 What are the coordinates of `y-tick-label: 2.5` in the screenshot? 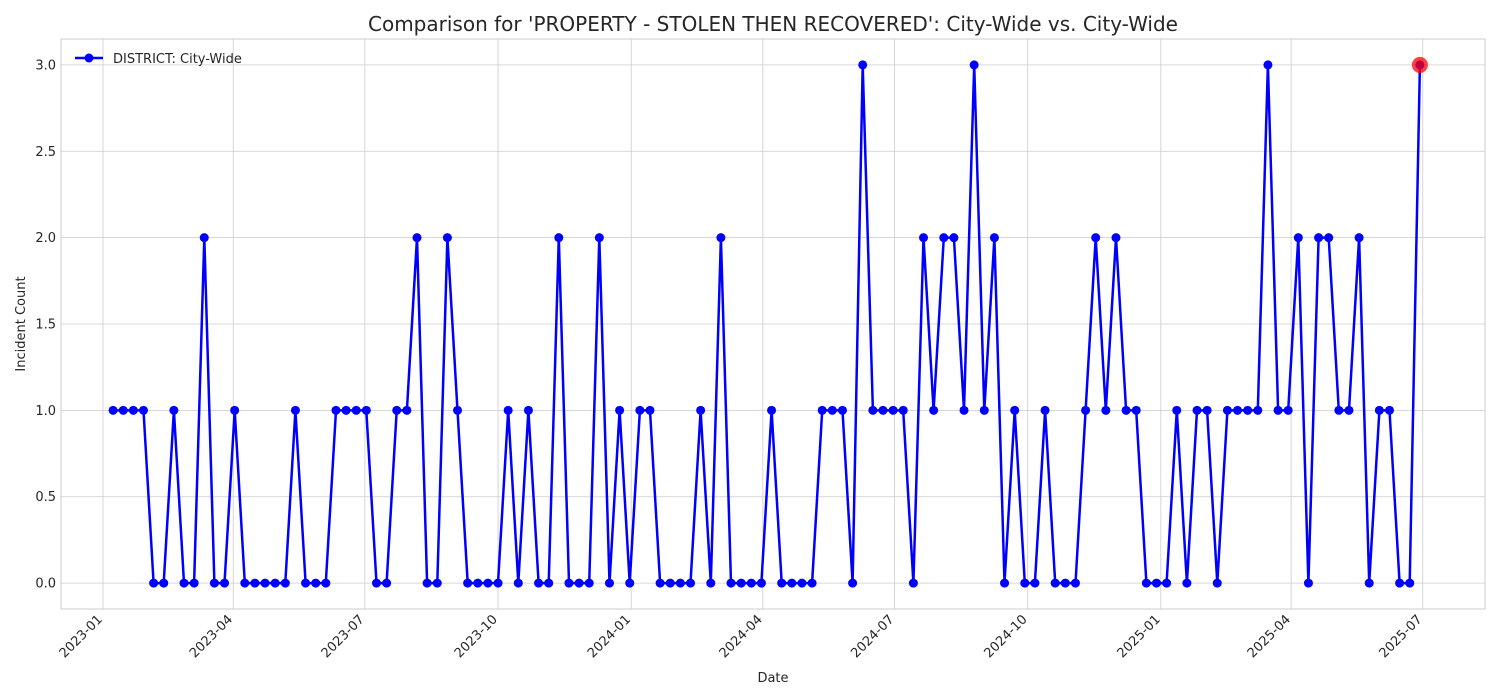 It's located at (45, 152).